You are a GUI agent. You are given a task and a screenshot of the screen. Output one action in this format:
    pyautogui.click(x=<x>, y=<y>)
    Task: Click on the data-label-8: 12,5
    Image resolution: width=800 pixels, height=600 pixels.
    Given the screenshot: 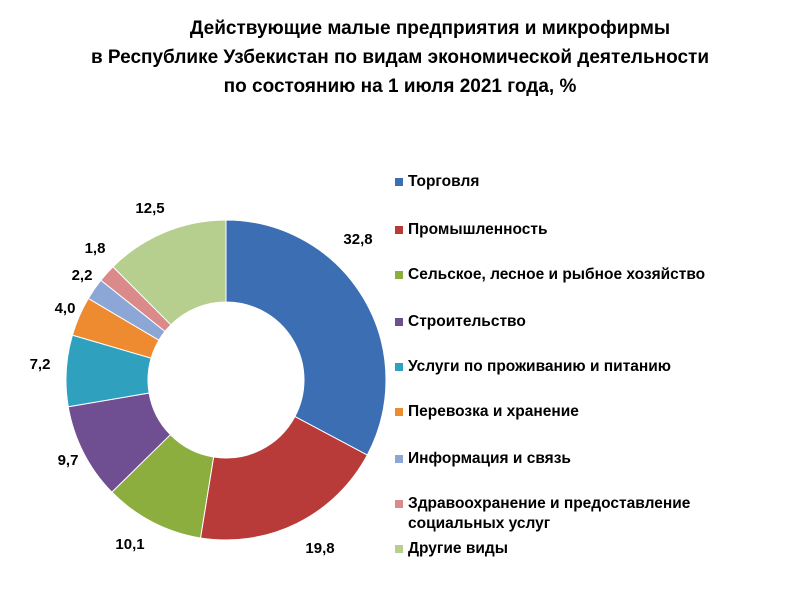 What is the action you would take?
    pyautogui.click(x=149, y=208)
    